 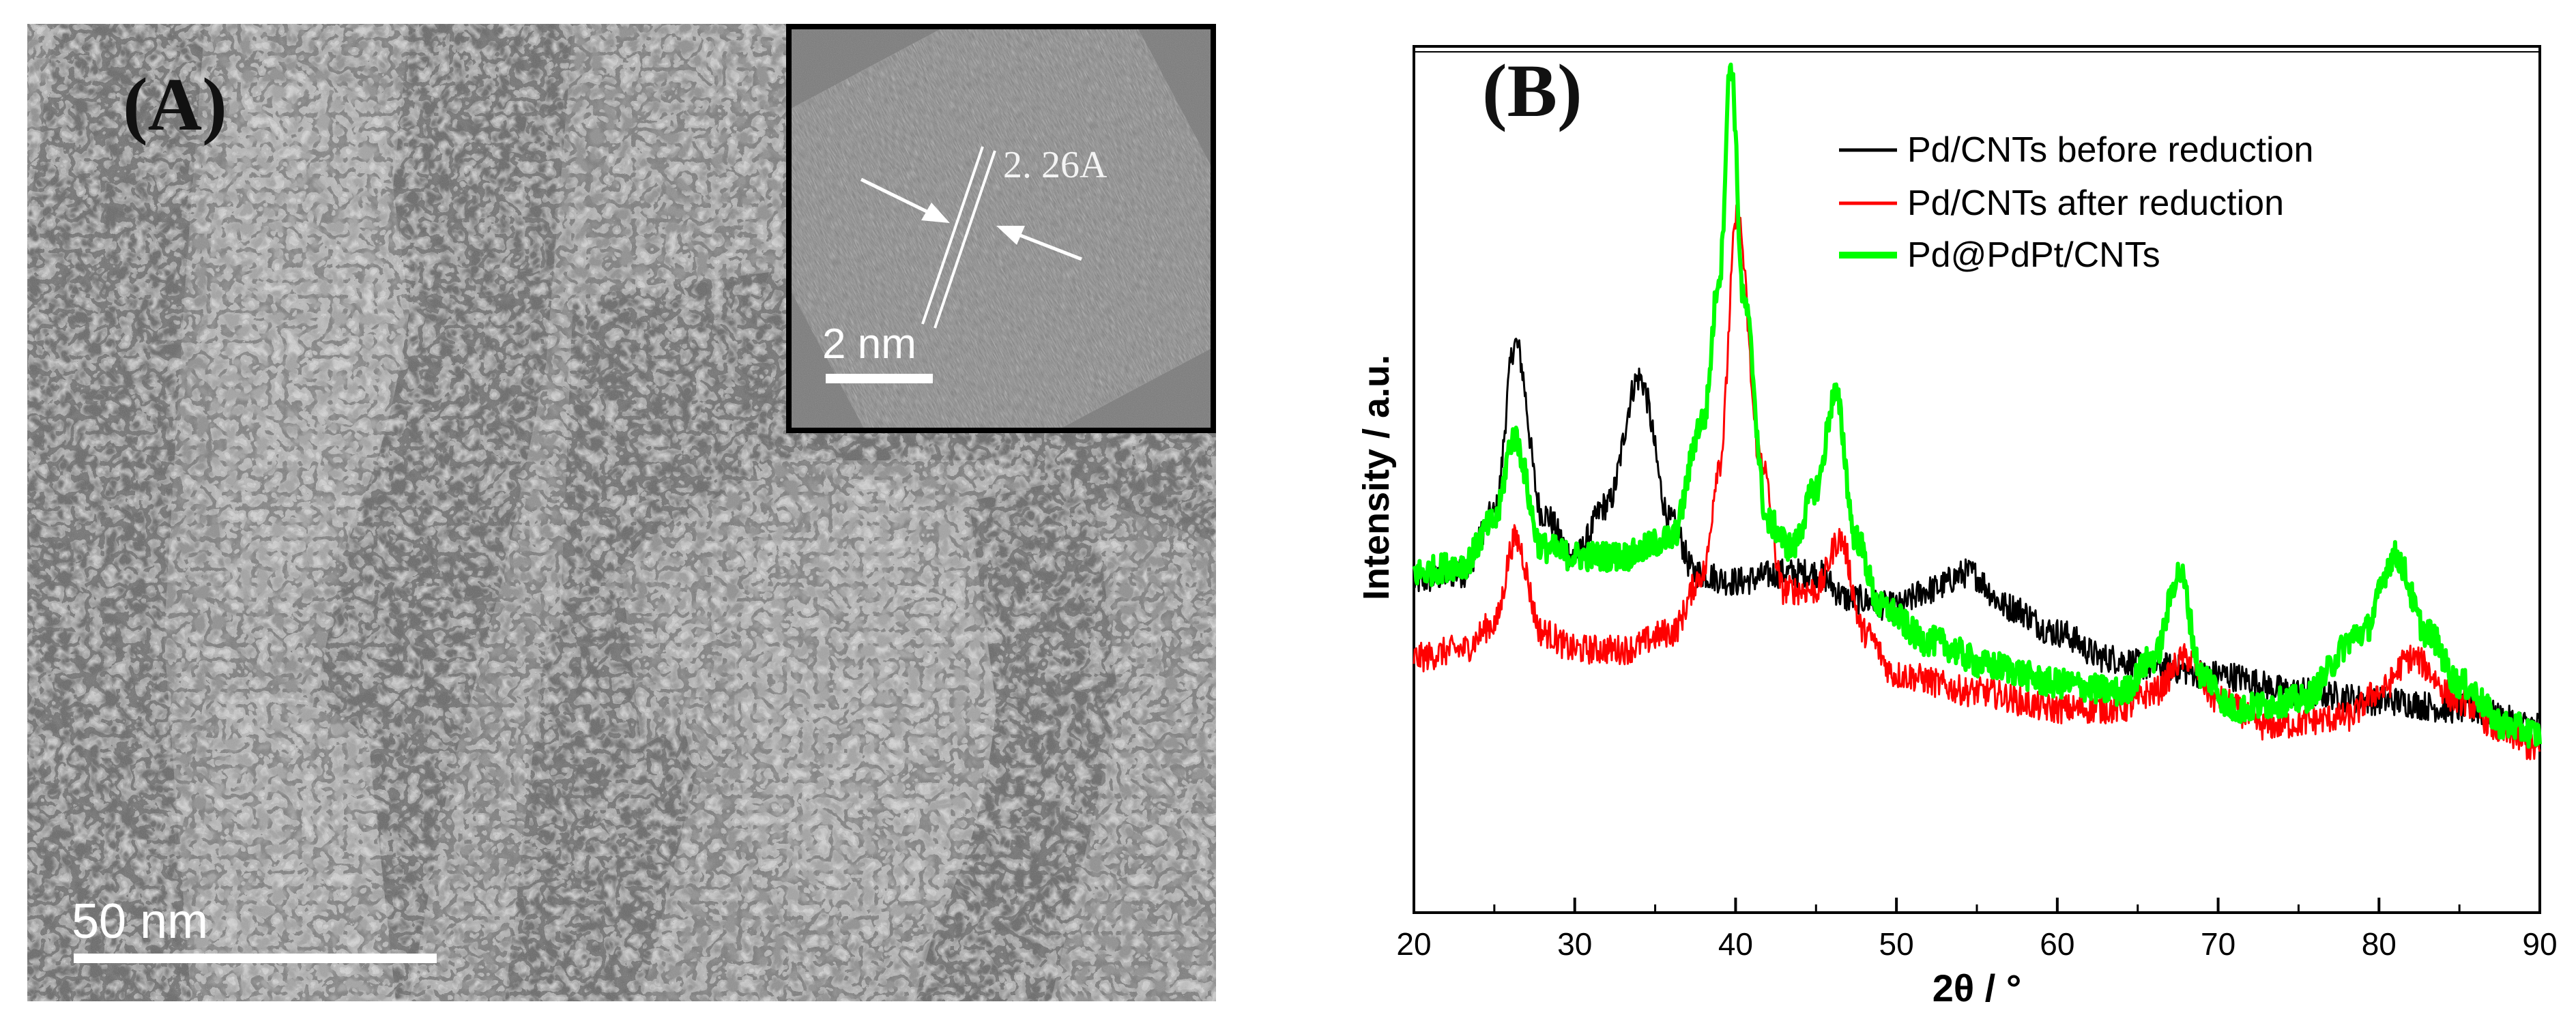 What do you see at coordinates (1413, 944) in the screenshot?
I see `x-tick-label: 20` at bounding box center [1413, 944].